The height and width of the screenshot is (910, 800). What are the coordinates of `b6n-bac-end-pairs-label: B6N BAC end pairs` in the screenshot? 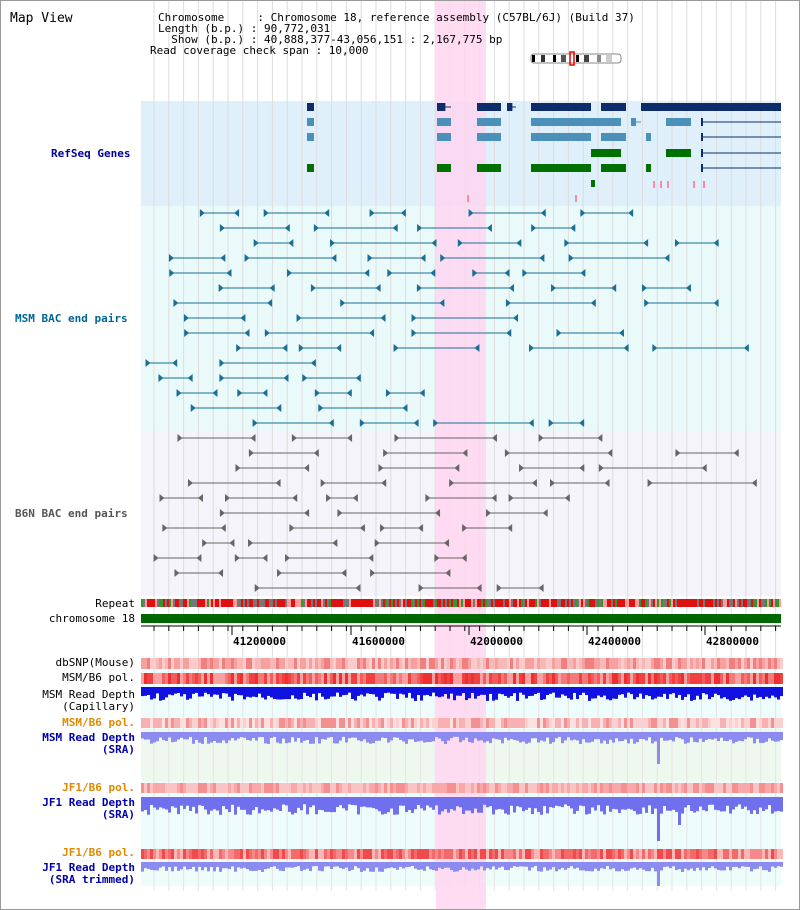 It's located at (71, 513).